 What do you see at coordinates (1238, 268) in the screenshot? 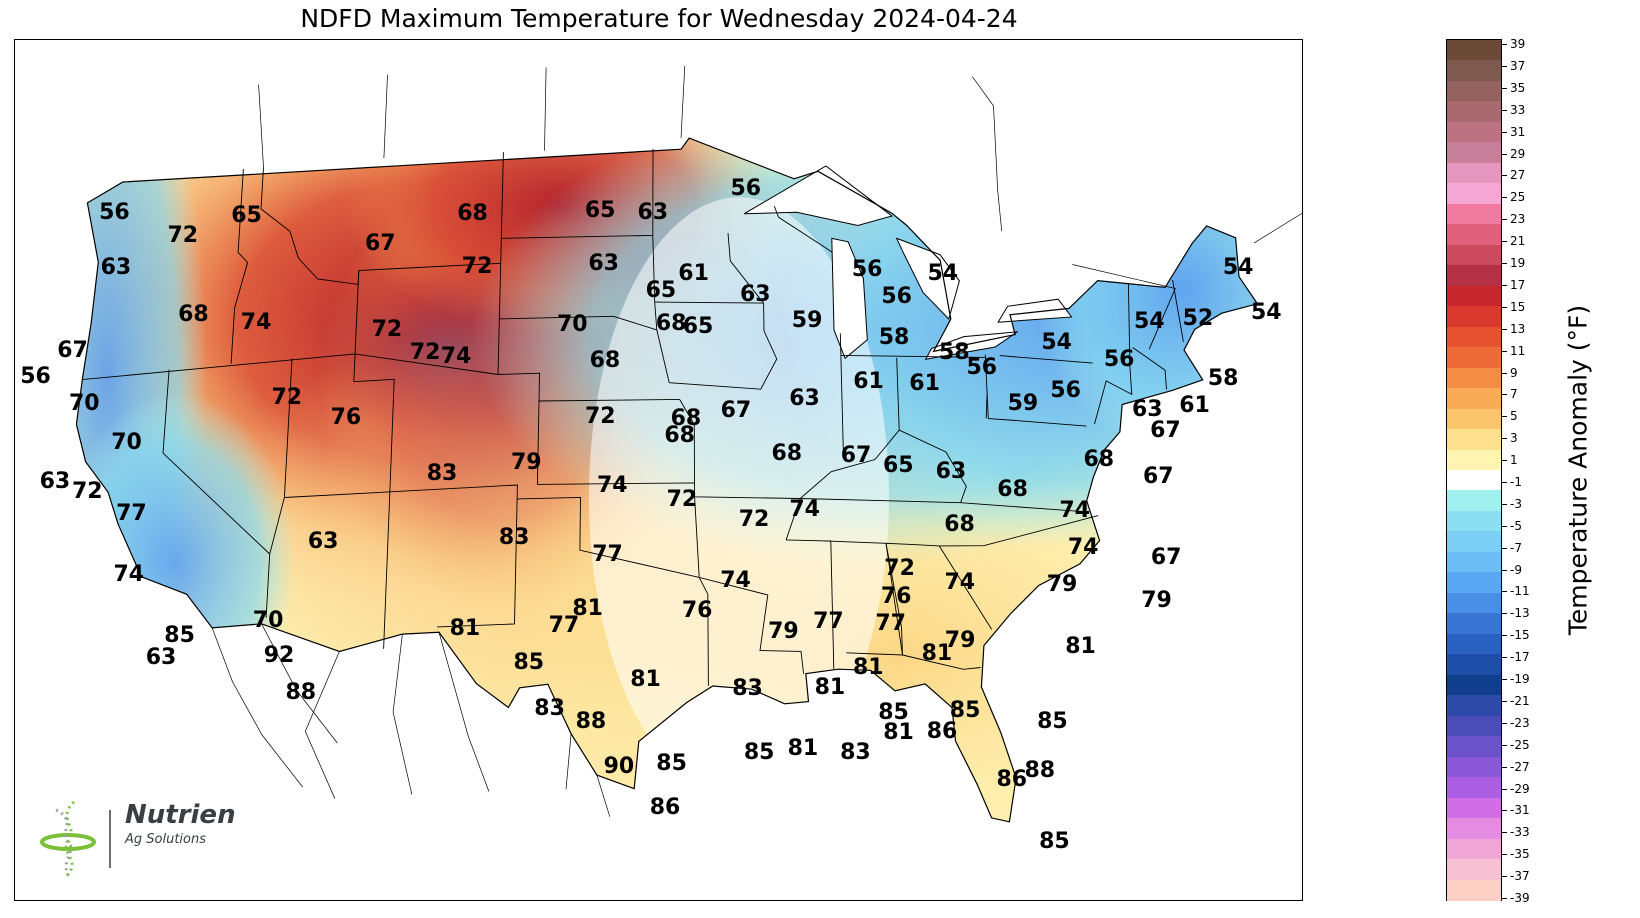
I see `temp-value-label: 54` at bounding box center [1238, 268].